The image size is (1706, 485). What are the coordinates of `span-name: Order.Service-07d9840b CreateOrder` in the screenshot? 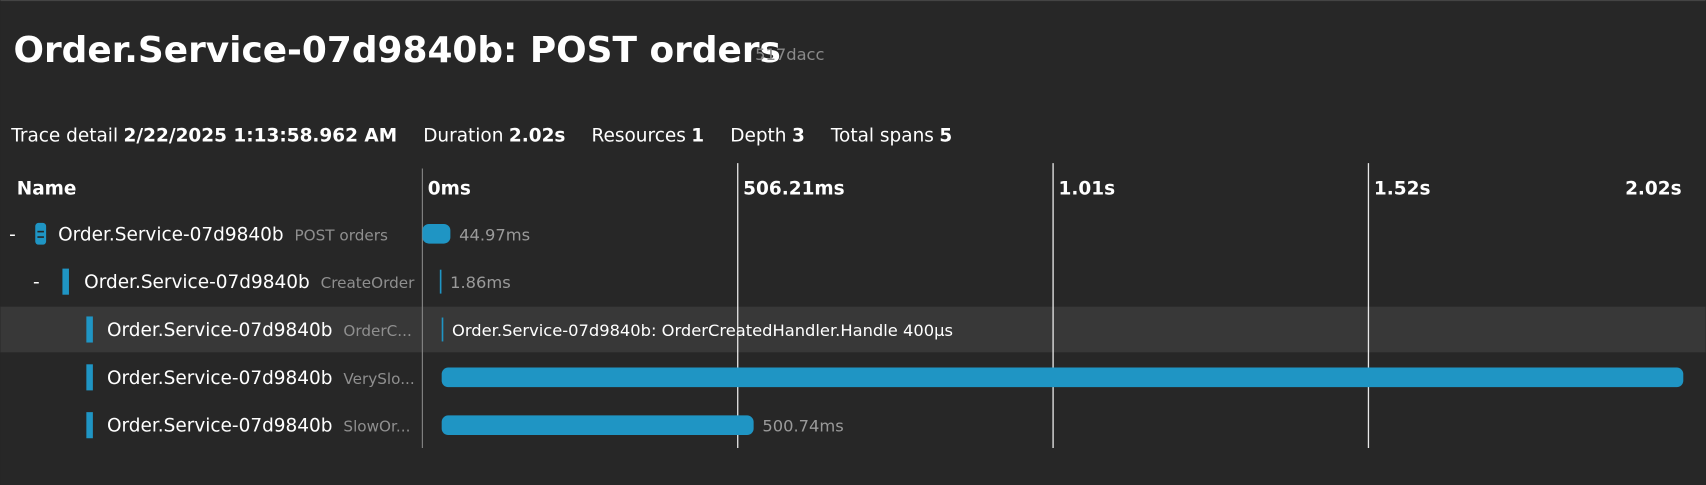 It's located at (249, 282).